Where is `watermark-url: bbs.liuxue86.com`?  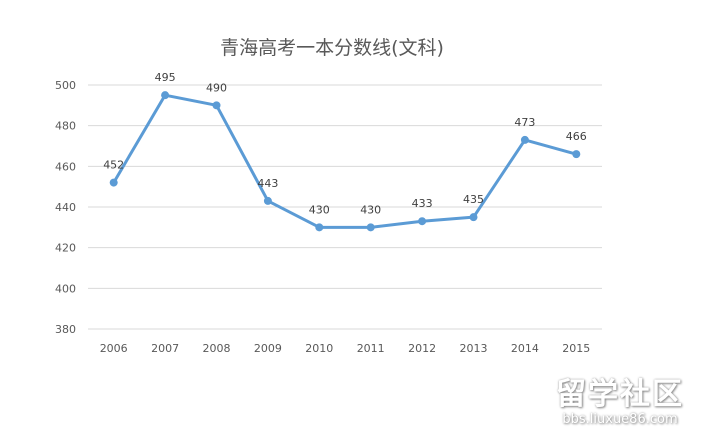 watermark-url: bbs.liuxue86.com is located at coordinates (620, 419).